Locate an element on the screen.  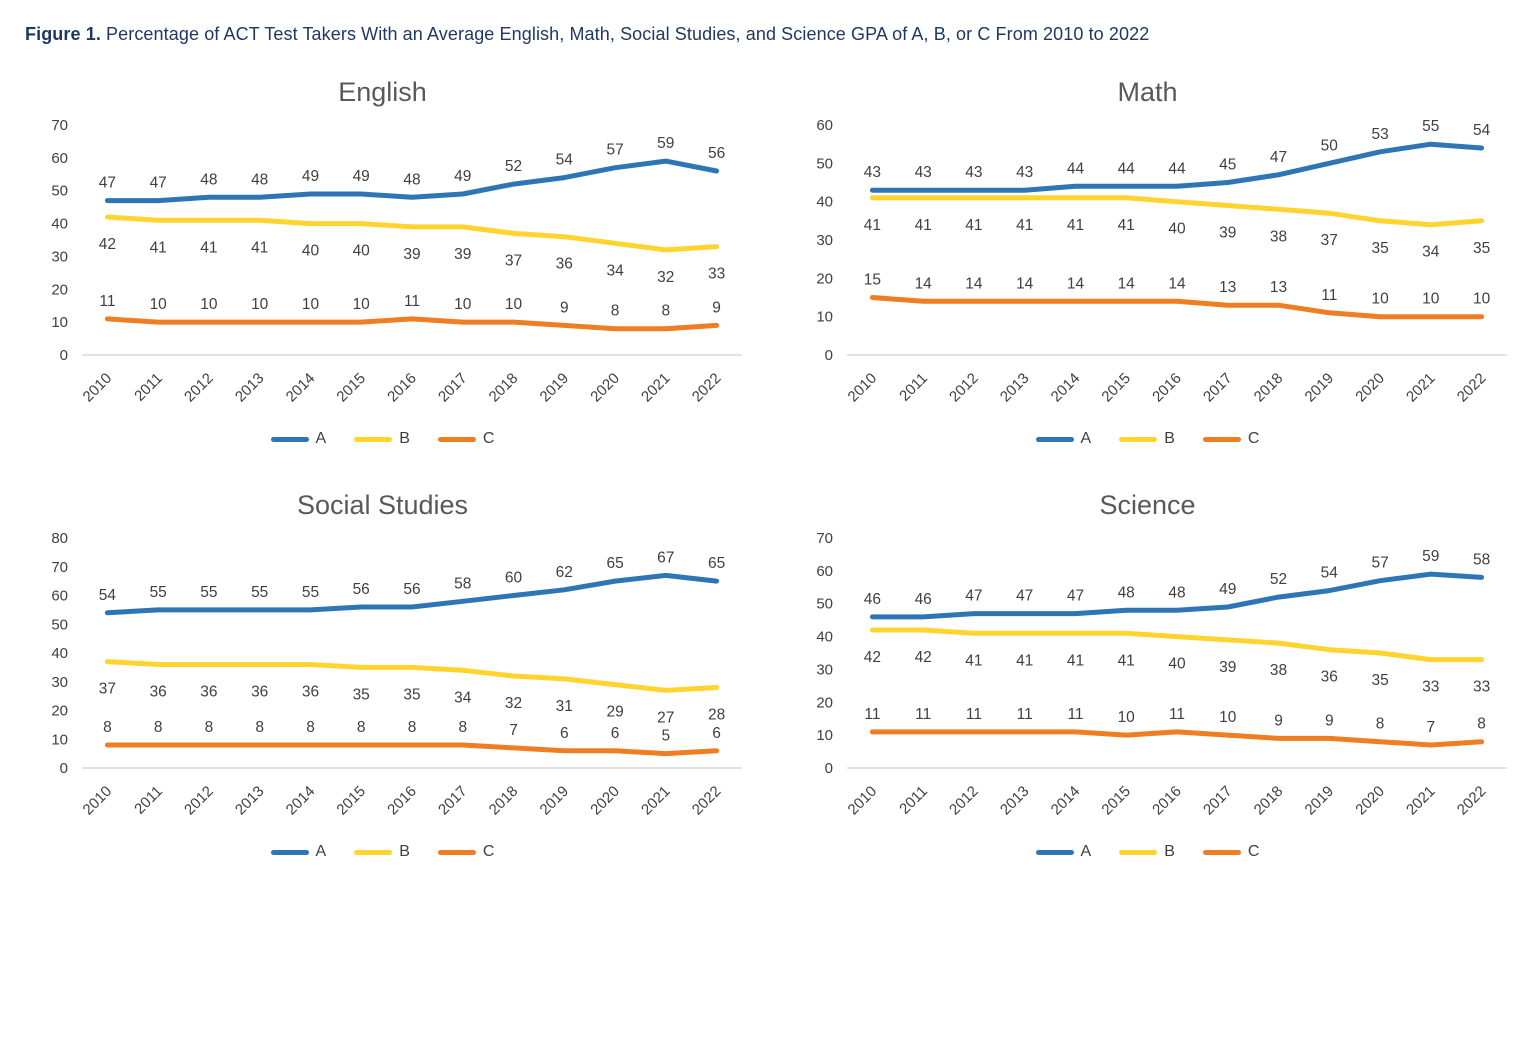
data-label-a: 67 is located at coordinates (665, 557).